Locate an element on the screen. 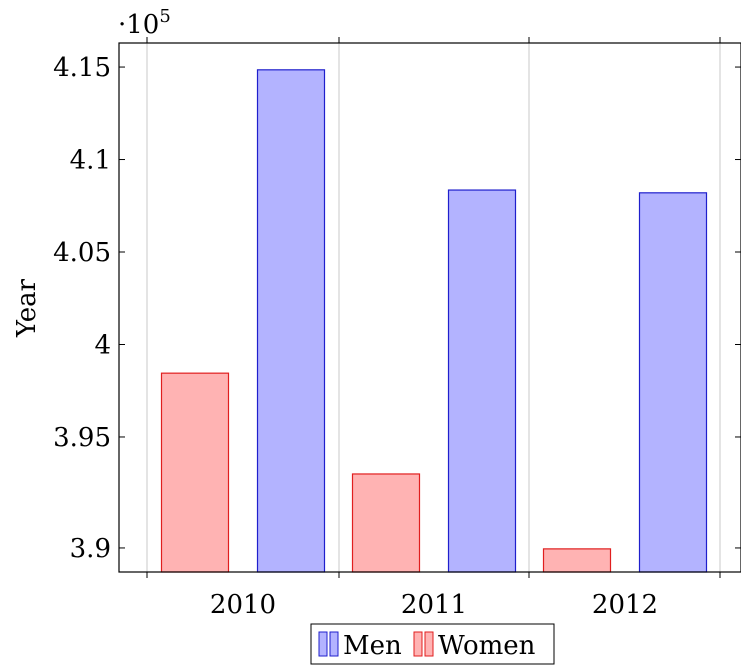 The height and width of the screenshot is (669, 741). y-tick-label: 3.95 is located at coordinates (82, 438).